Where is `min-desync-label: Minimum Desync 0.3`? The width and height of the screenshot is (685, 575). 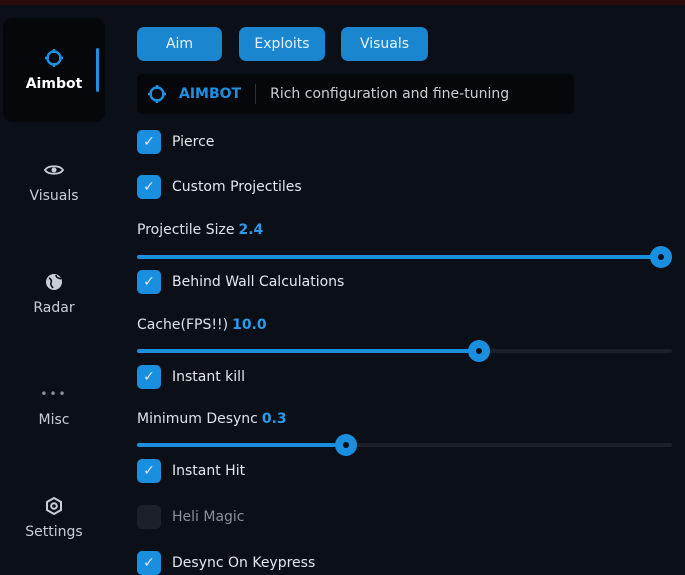
min-desync-label: Minimum Desync 0.3 is located at coordinates (212, 419).